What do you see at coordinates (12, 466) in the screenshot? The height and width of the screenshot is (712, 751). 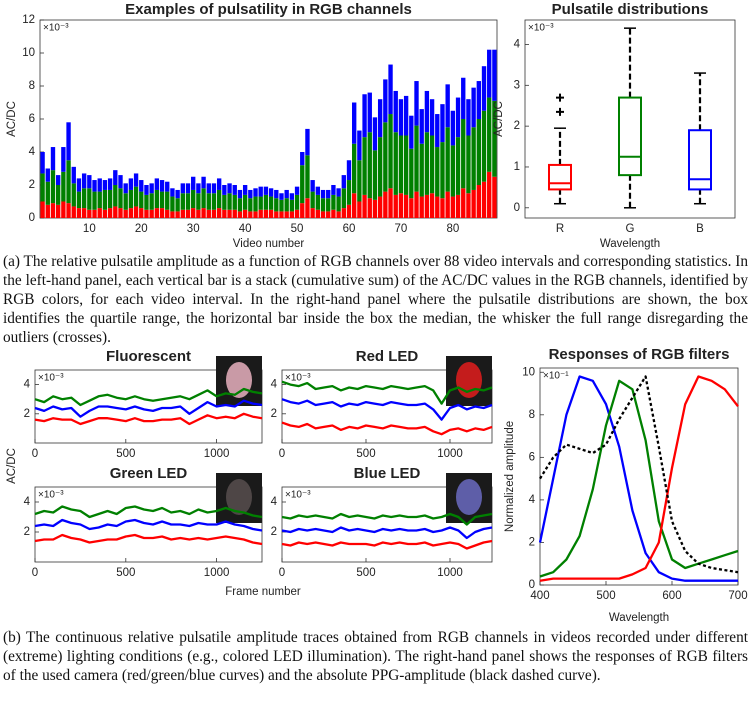 I see `y-axis-label: AC/DC` at bounding box center [12, 466].